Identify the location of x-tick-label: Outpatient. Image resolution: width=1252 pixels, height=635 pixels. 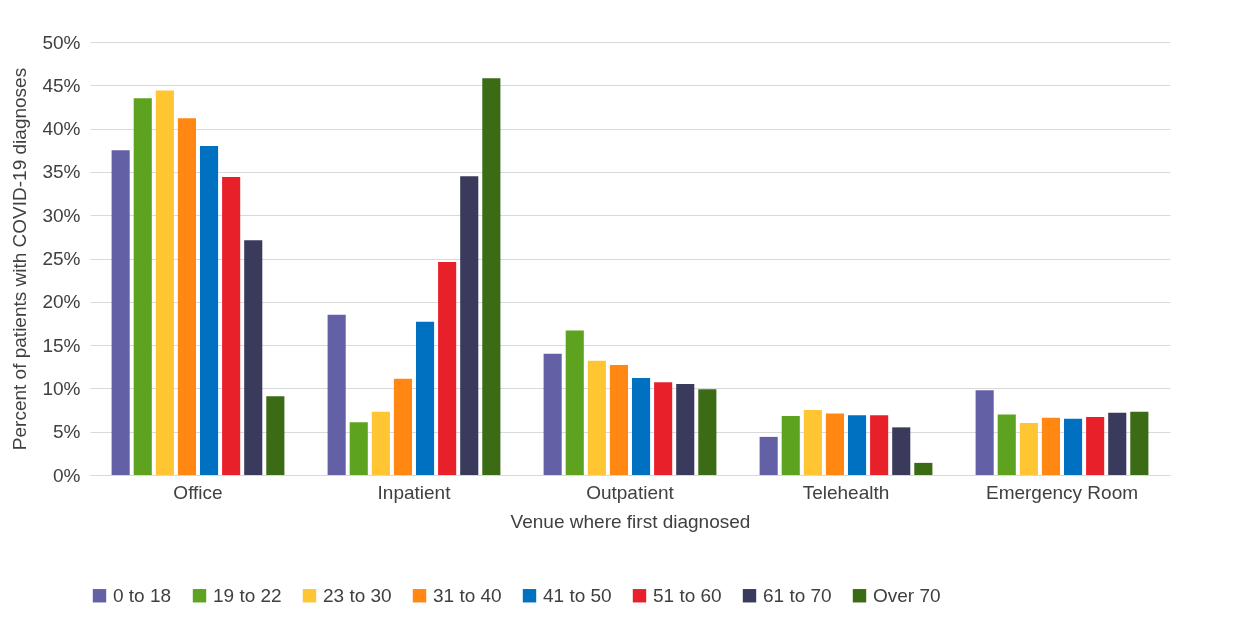
(630, 492).